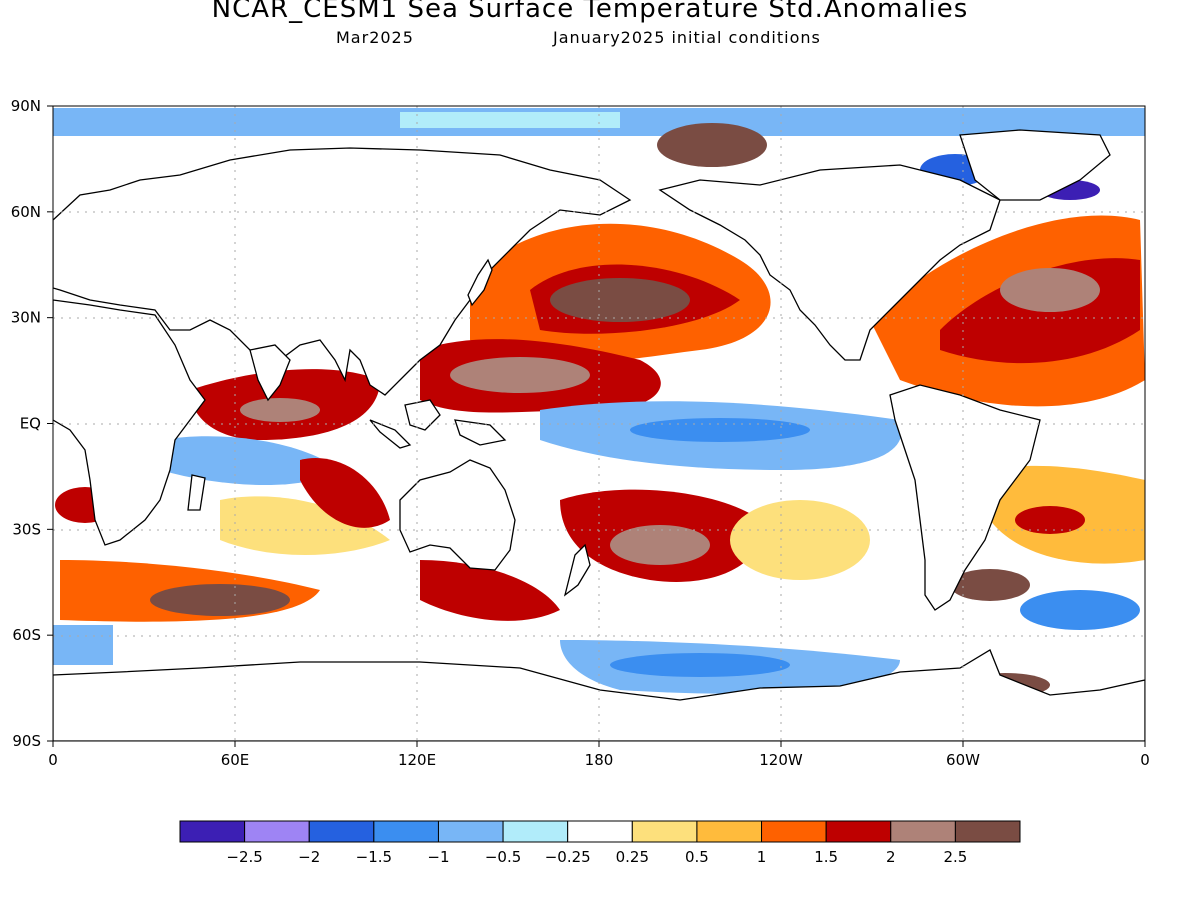 Image resolution: width=1200 pixels, height=900 pixels. I want to click on west-pacific-extreme, so click(520, 375).